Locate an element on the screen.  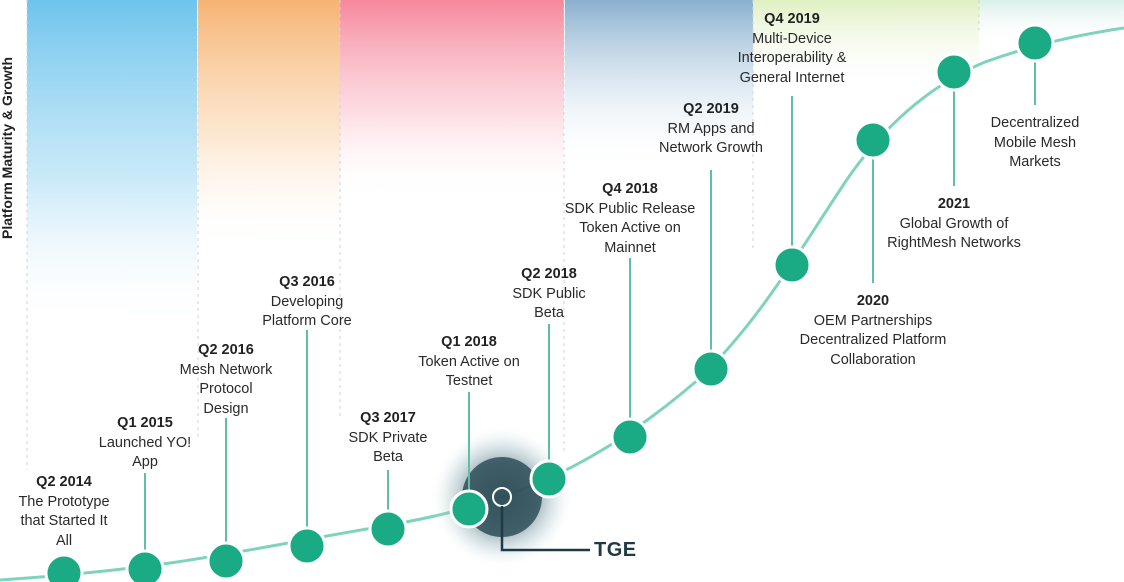
milestone-description-line: Launched YO! is located at coordinates (145, 442).